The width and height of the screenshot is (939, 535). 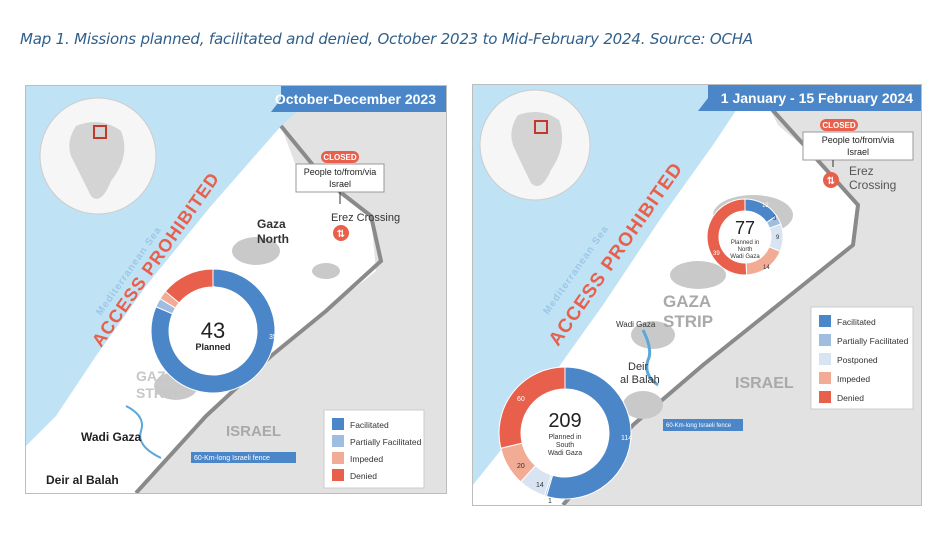 I want to click on north-total: 77, so click(x=745, y=228).